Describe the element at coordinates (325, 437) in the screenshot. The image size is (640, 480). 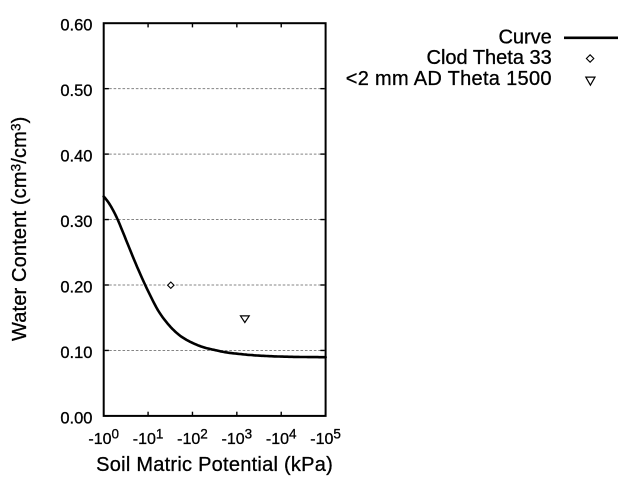
I see `svg-text: -105` at that location.